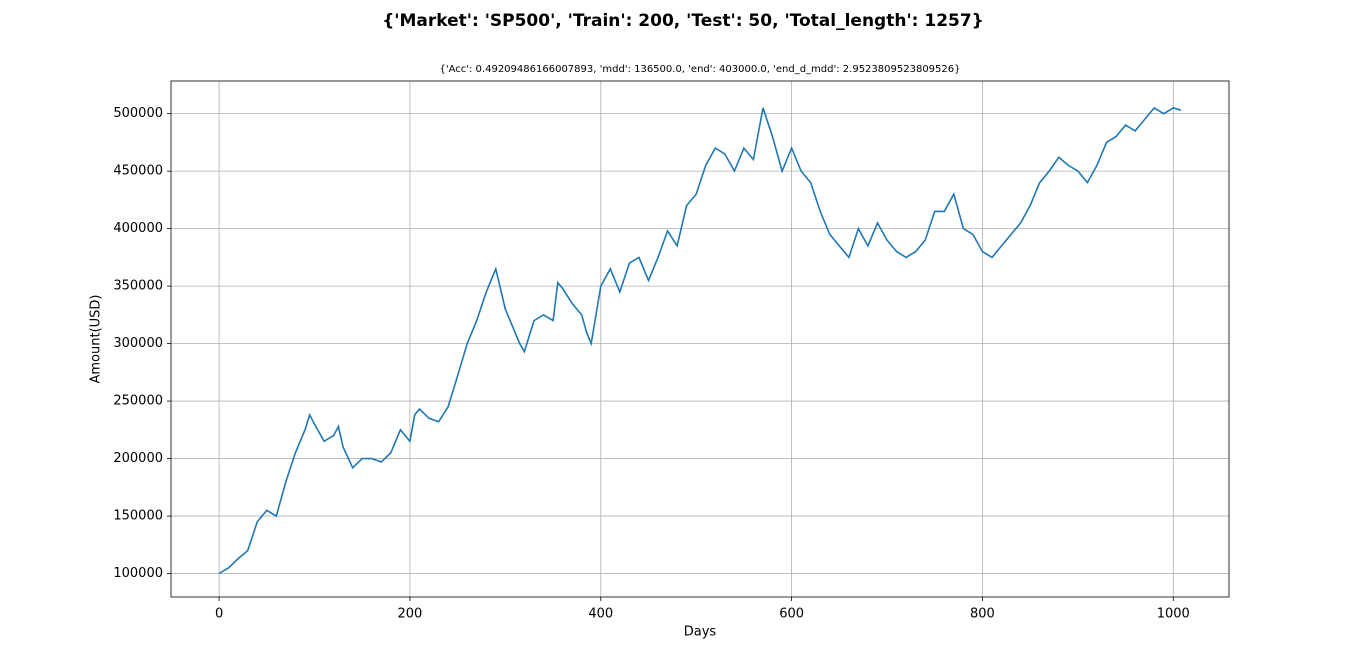 Image resolution: width=1366 pixels, height=671 pixels. What do you see at coordinates (219, 614) in the screenshot?
I see `x-tick-label: 0` at bounding box center [219, 614].